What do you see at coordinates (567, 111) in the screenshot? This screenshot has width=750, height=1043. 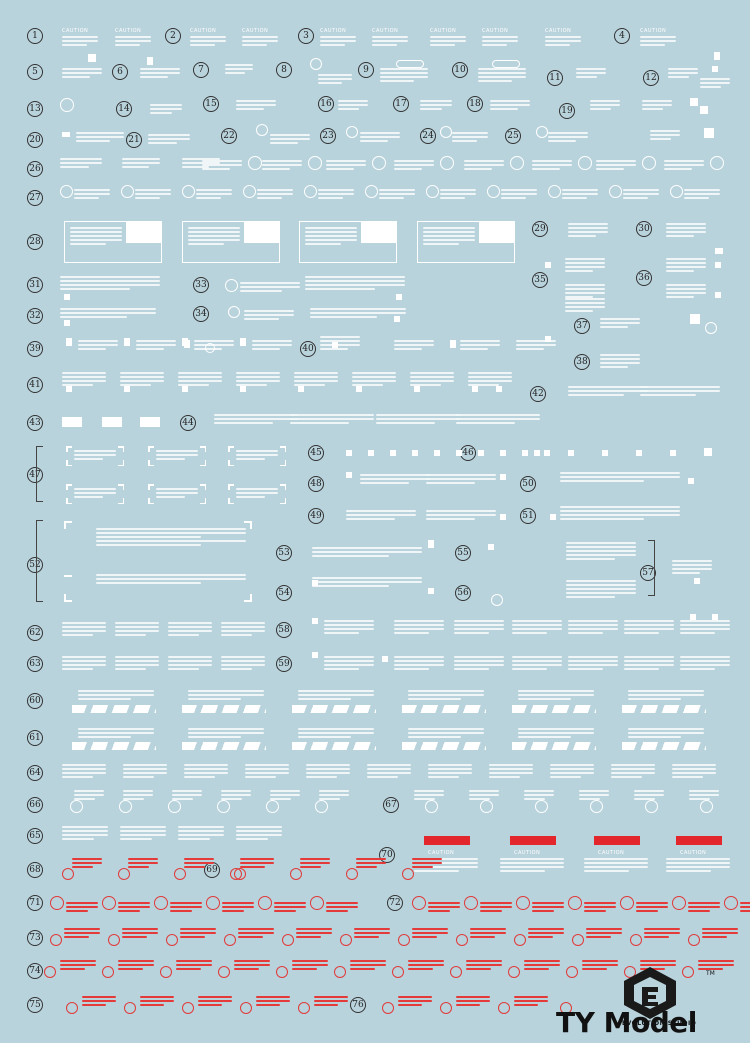 I see `row-number-marker: 19` at bounding box center [567, 111].